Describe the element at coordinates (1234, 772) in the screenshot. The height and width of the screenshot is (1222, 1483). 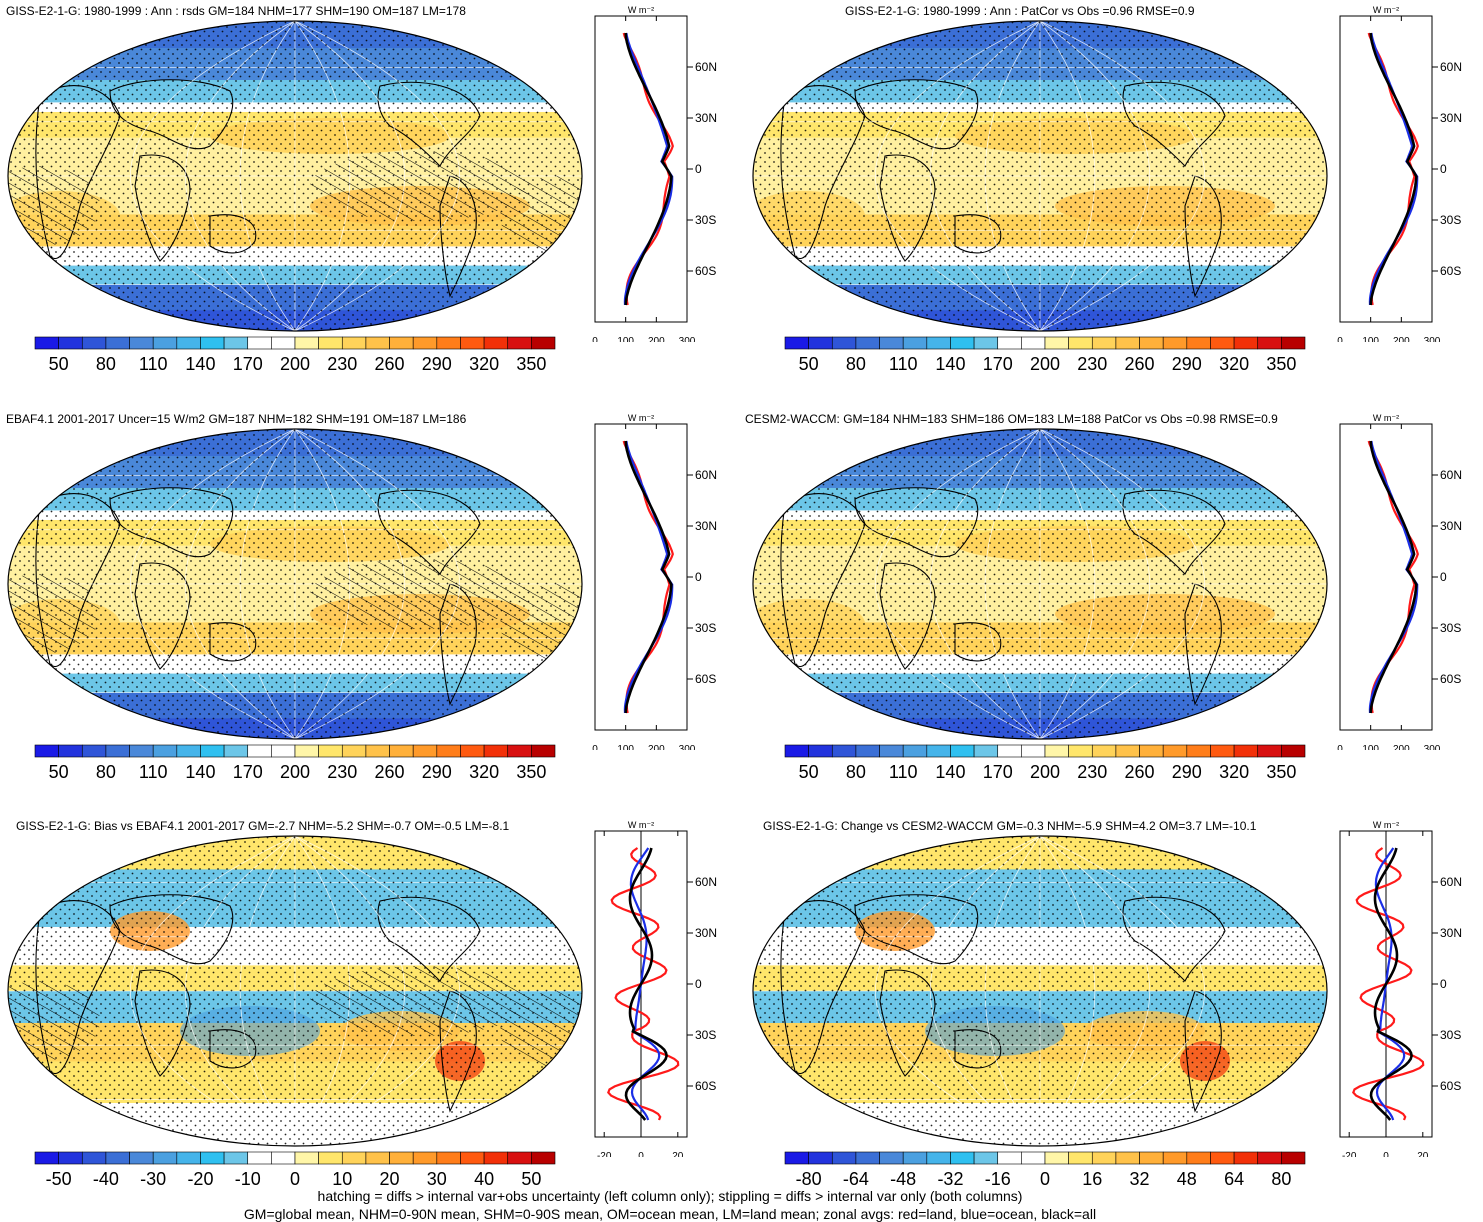
I see `colorbar-tick-label: 320` at that location.